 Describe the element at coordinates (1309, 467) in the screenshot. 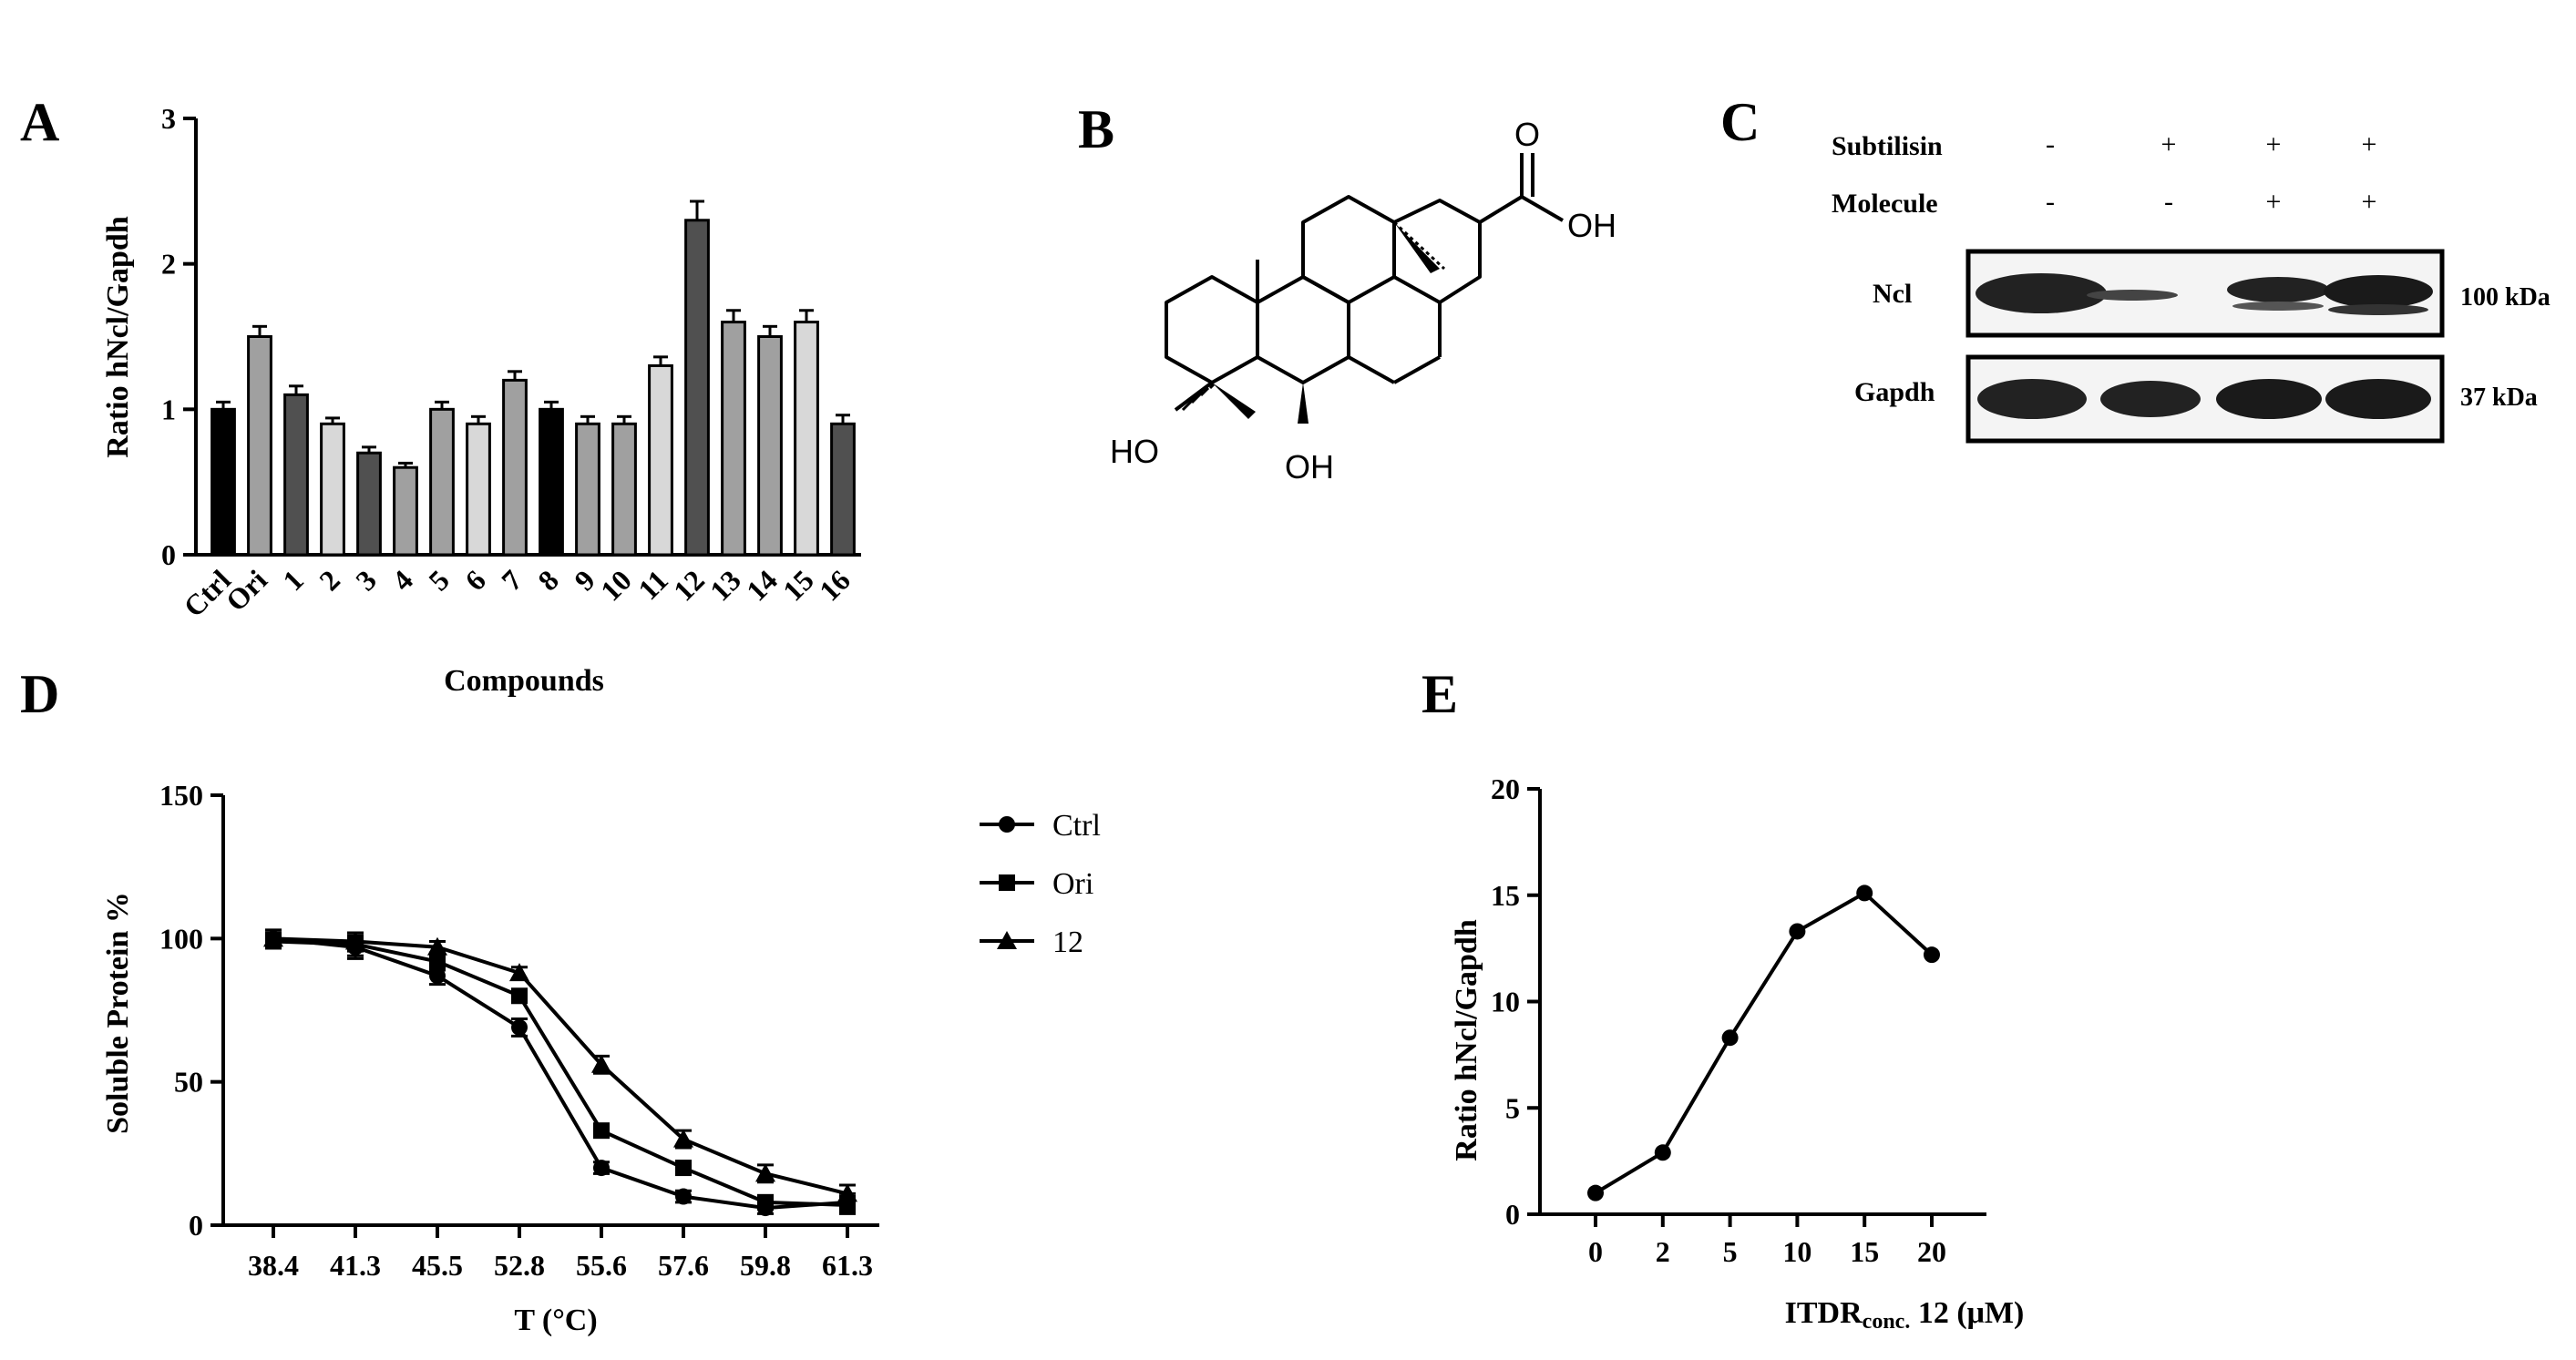

I see `structure-oh-bottom-label: OH` at that location.